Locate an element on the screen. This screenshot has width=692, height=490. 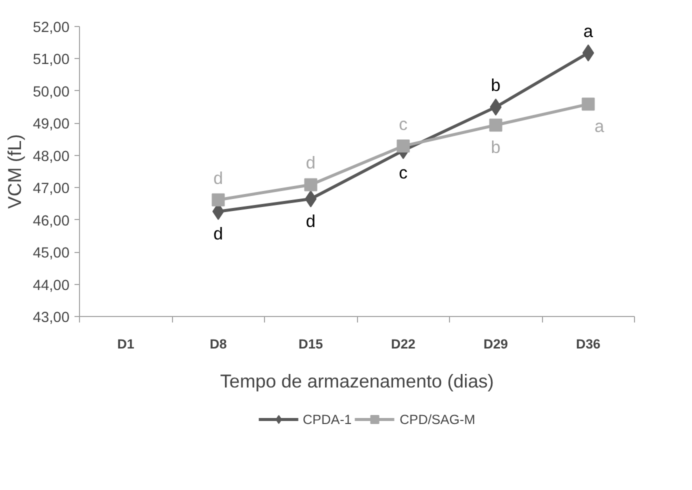
legend-label: CPDA-1 is located at coordinates (327, 419).